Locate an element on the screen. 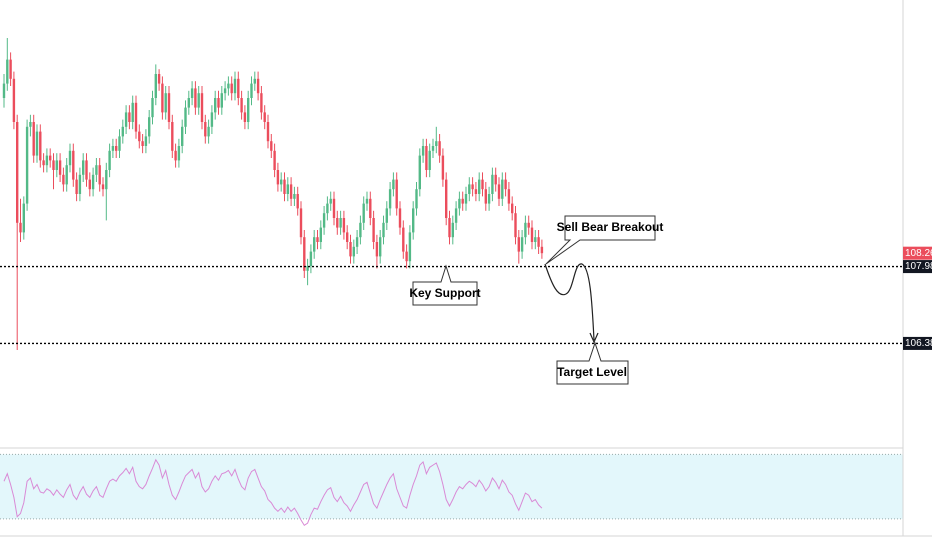 The height and width of the screenshot is (550, 932). annotation: Sell Bear Breakout is located at coordinates (610, 227).